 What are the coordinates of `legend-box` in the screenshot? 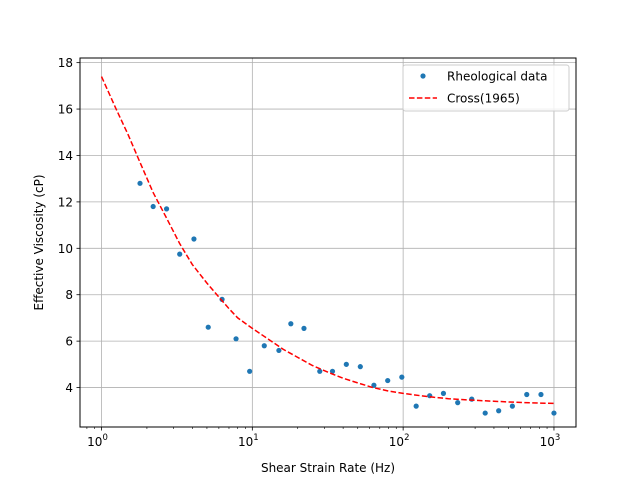 It's located at (486, 88).